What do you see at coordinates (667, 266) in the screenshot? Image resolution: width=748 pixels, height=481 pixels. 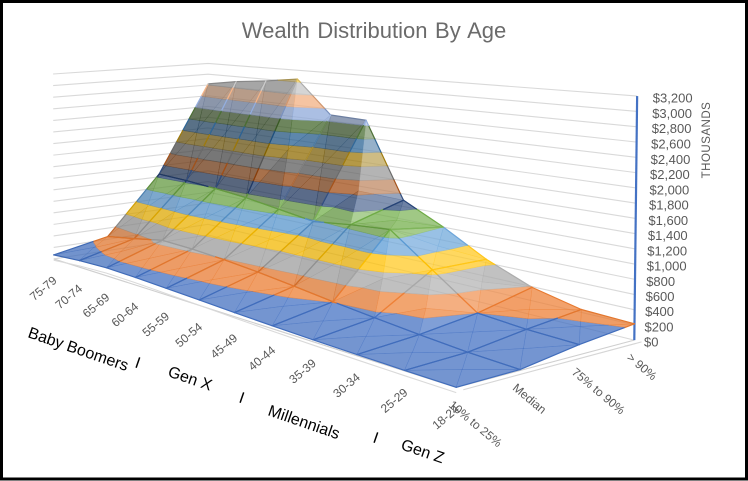 I see `svg-text: $1,000` at bounding box center [667, 266].